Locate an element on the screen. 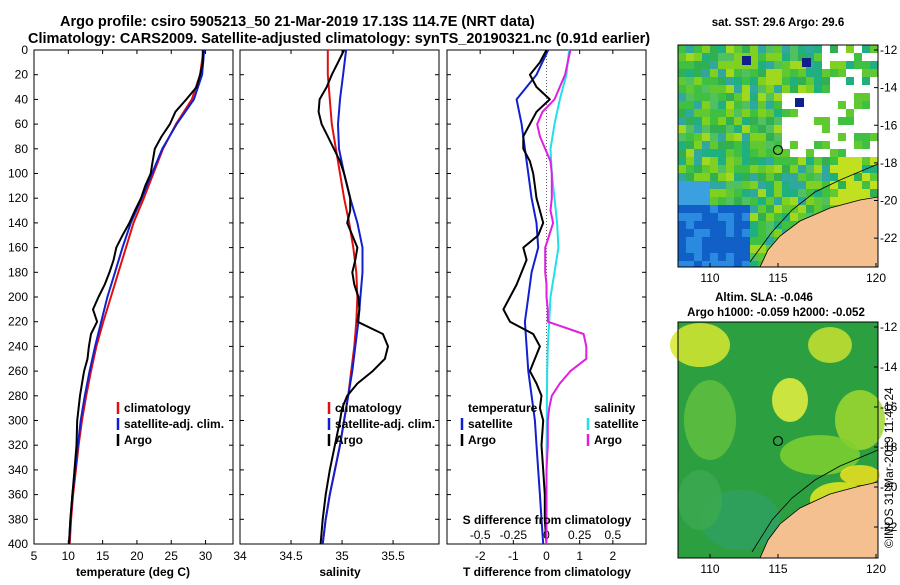 This screenshot has height=585, width=900. sla-map-longitude-label: 110 is located at coordinates (709, 569).